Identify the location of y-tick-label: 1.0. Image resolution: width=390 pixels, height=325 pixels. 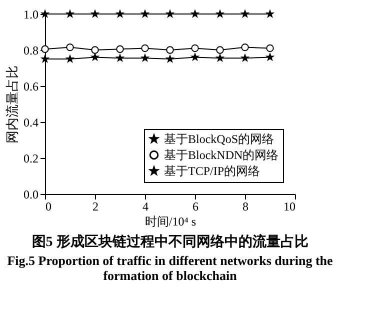
(31, 15).